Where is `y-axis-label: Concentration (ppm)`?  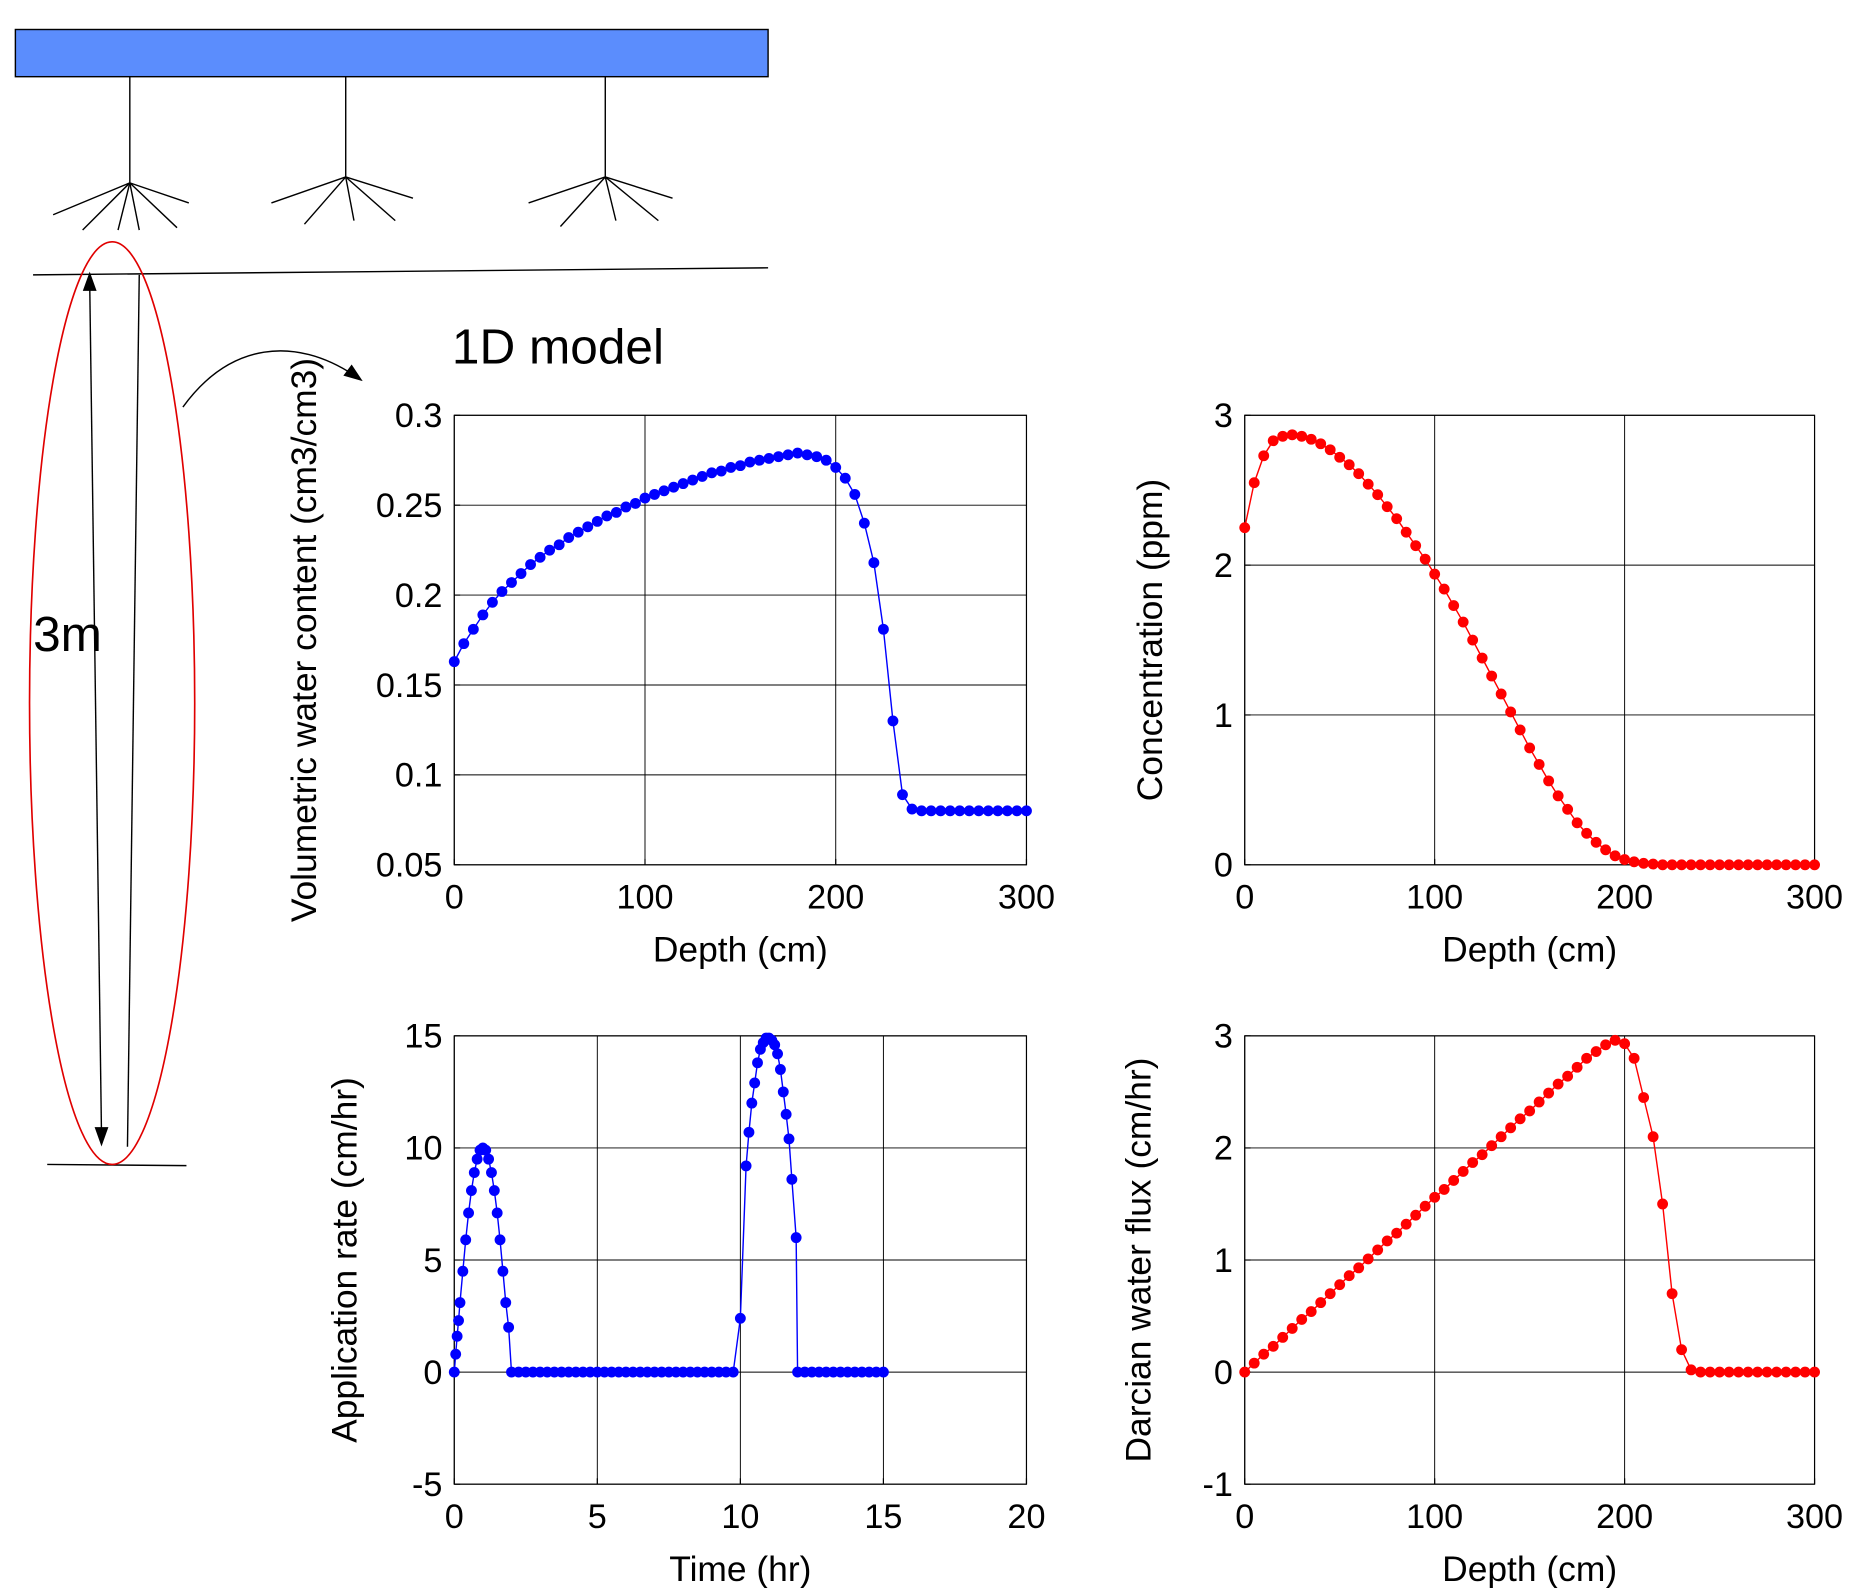
y-axis-label: Concentration (ppm) is located at coordinates (1150, 640).